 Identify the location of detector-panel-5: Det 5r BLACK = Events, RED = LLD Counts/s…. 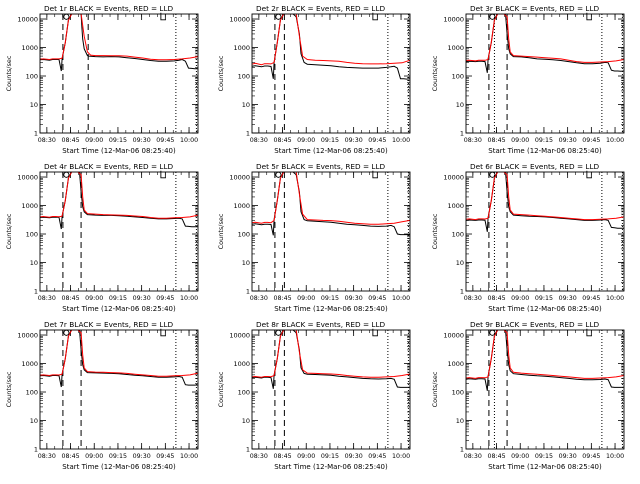
(314, 237).